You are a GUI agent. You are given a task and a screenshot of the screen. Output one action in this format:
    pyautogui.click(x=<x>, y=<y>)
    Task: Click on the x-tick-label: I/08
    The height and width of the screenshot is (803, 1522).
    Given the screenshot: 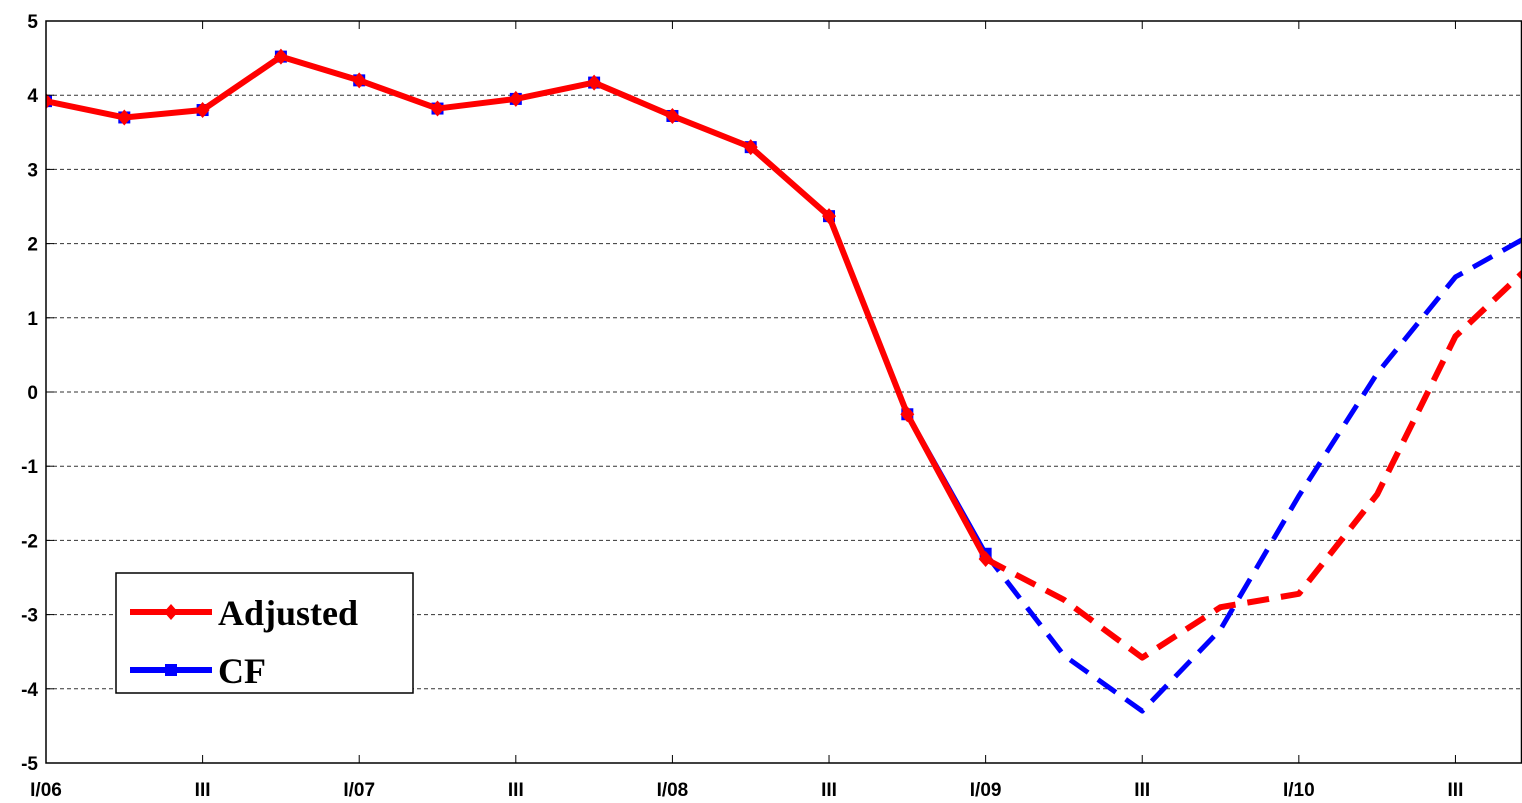 What is the action you would take?
    pyautogui.click(x=673, y=790)
    